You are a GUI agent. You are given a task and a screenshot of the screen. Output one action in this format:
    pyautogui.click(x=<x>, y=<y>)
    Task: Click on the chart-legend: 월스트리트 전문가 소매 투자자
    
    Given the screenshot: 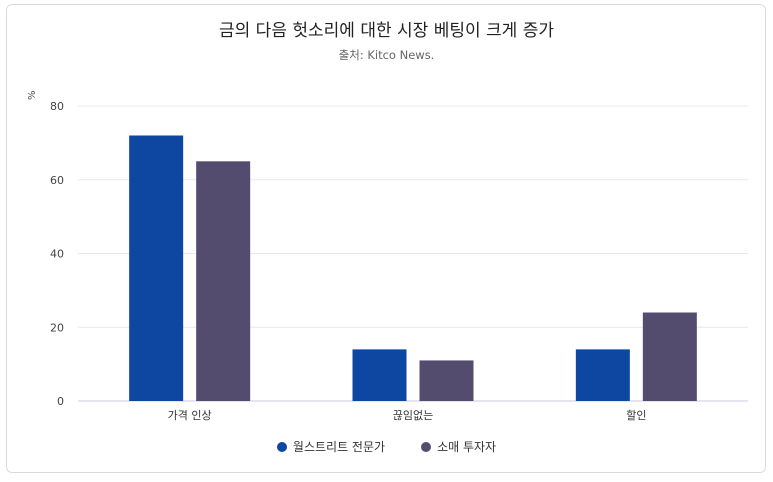 What is the action you would take?
    pyautogui.click(x=386, y=446)
    